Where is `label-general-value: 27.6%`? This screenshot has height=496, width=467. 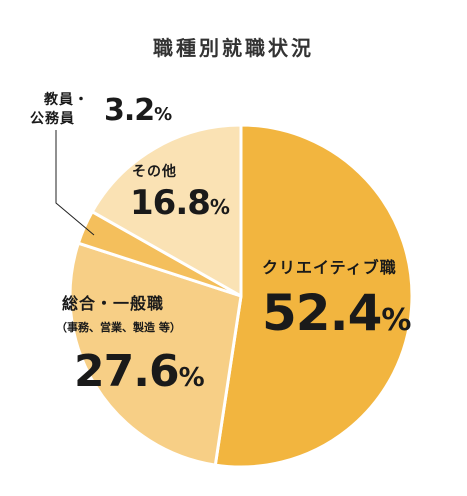
label-general-value: 27.6% is located at coordinates (139, 372).